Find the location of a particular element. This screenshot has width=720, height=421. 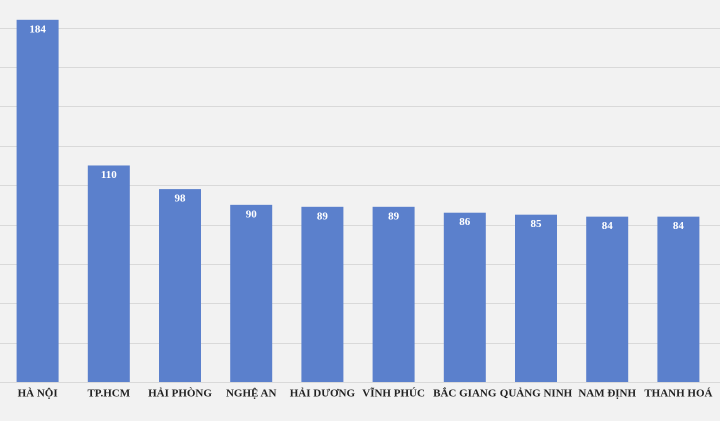

x-tick-label: BẮC GIANG is located at coordinates (465, 393).